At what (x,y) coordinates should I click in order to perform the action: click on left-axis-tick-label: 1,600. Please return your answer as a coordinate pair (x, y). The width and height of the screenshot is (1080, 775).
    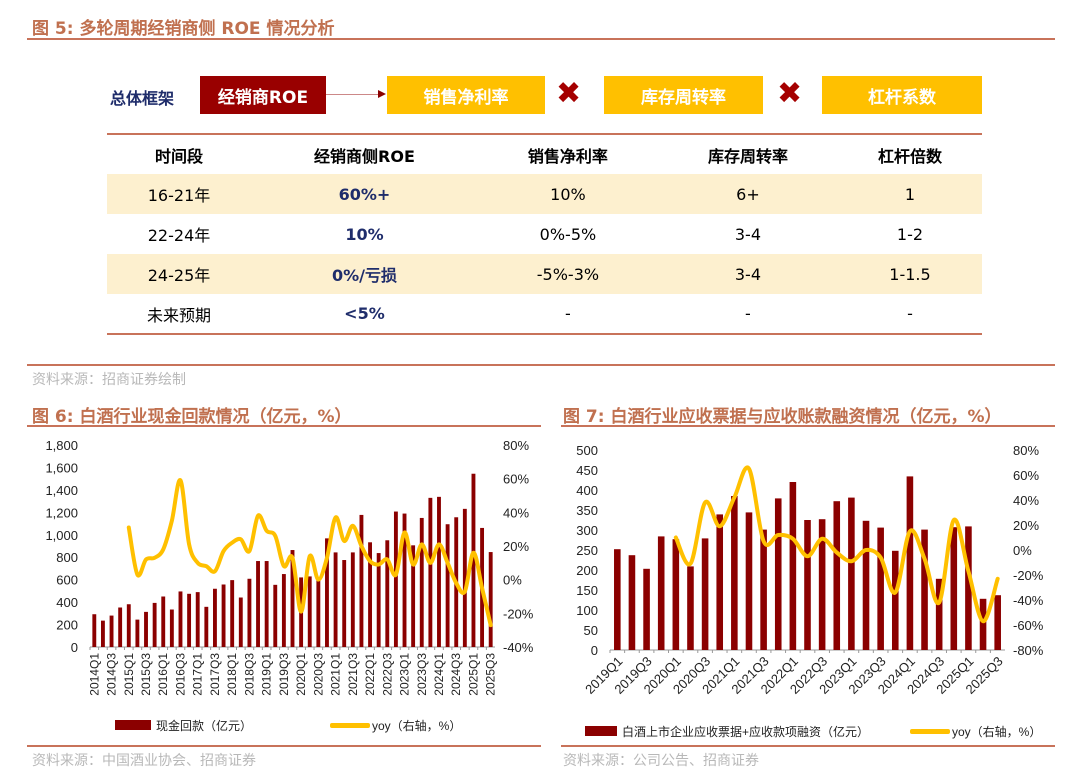
    Looking at the image, I should click on (61, 467).